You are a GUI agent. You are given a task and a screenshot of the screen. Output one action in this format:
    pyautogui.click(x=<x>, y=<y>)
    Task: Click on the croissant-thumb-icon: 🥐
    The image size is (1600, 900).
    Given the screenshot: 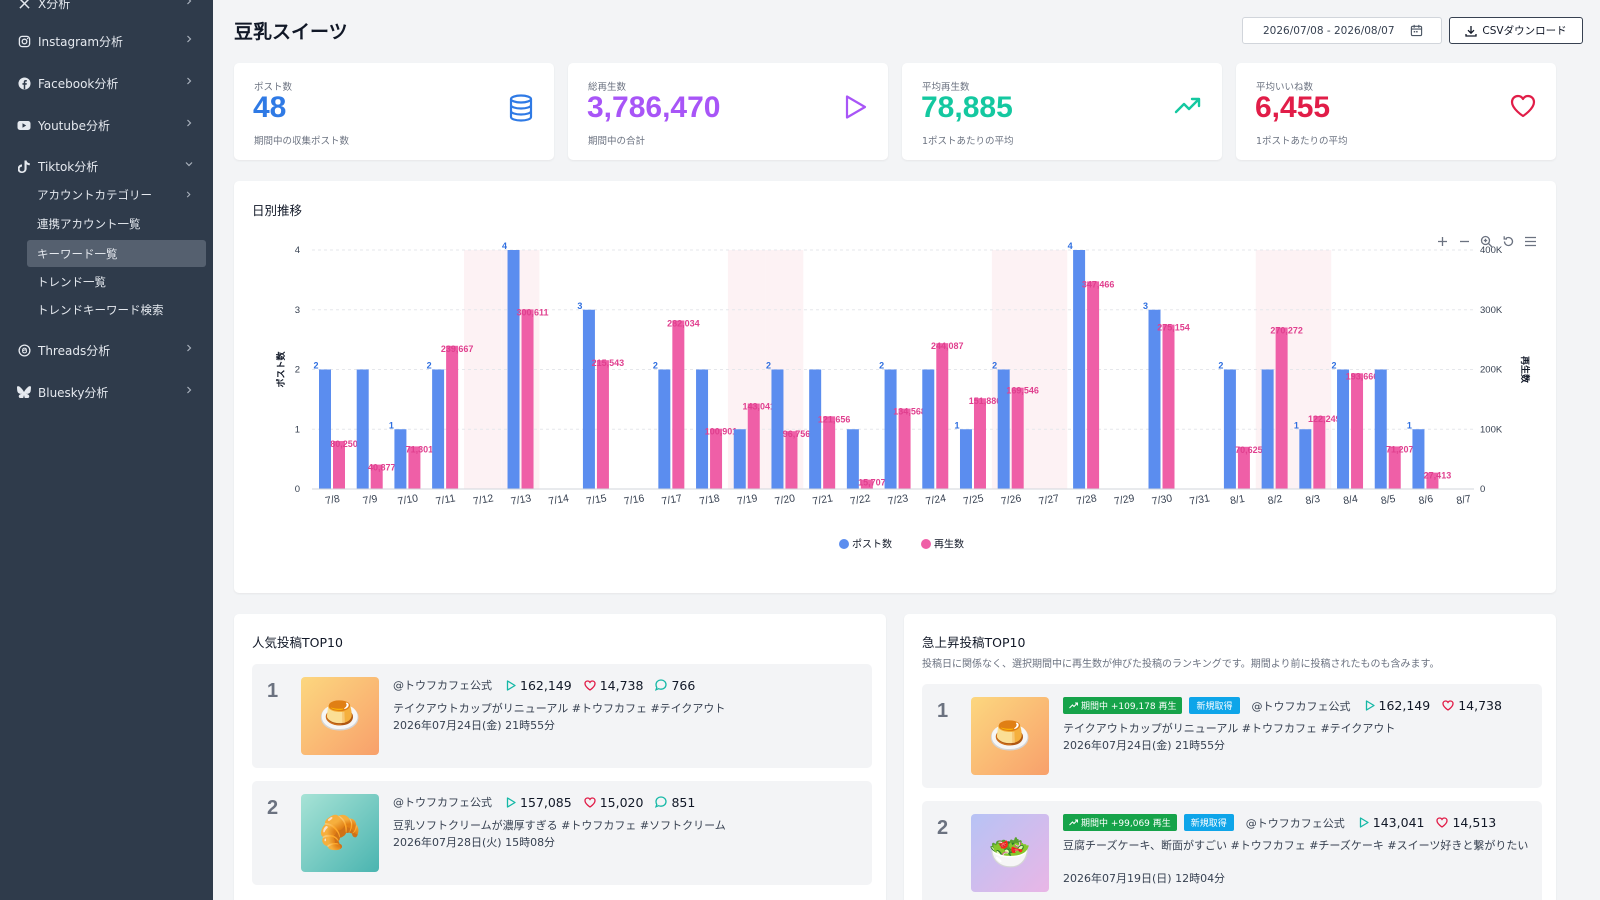 What is the action you would take?
    pyautogui.click(x=340, y=833)
    